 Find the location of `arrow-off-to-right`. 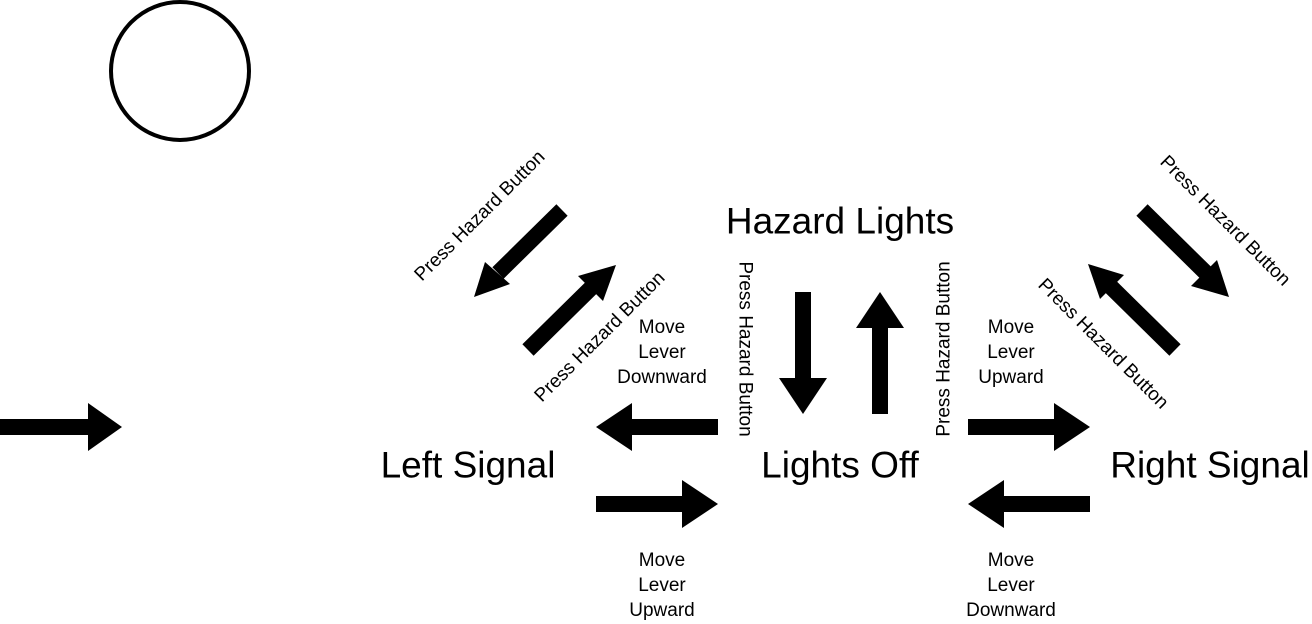

arrow-off-to-right is located at coordinates (1029, 427).